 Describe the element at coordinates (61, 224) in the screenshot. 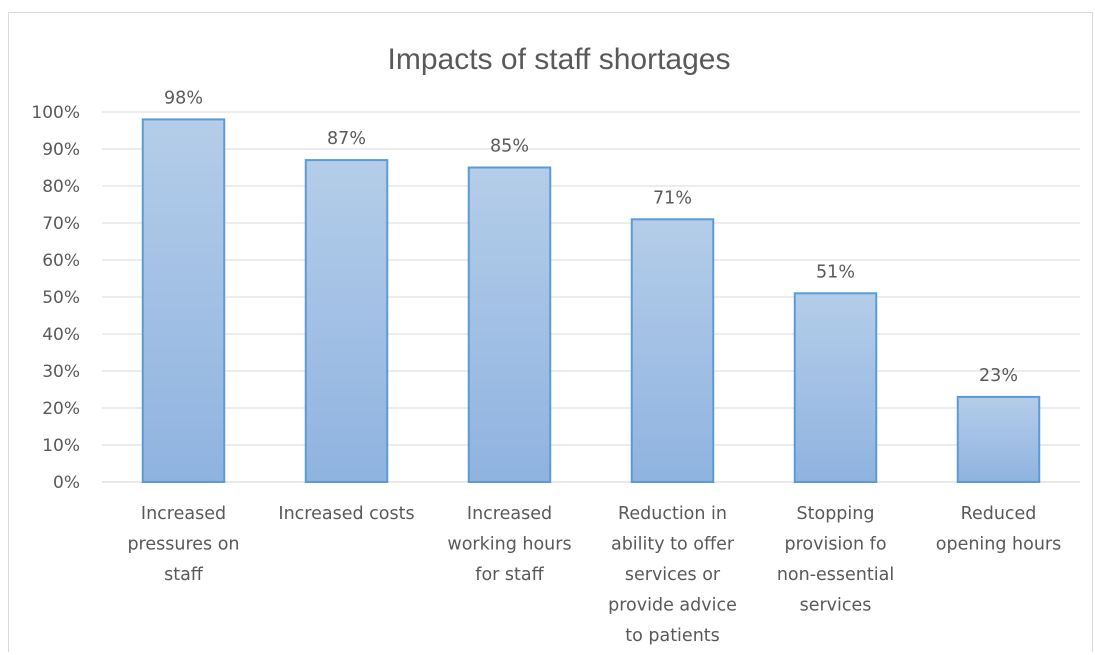

I see `y-tick-label: 70%` at that location.